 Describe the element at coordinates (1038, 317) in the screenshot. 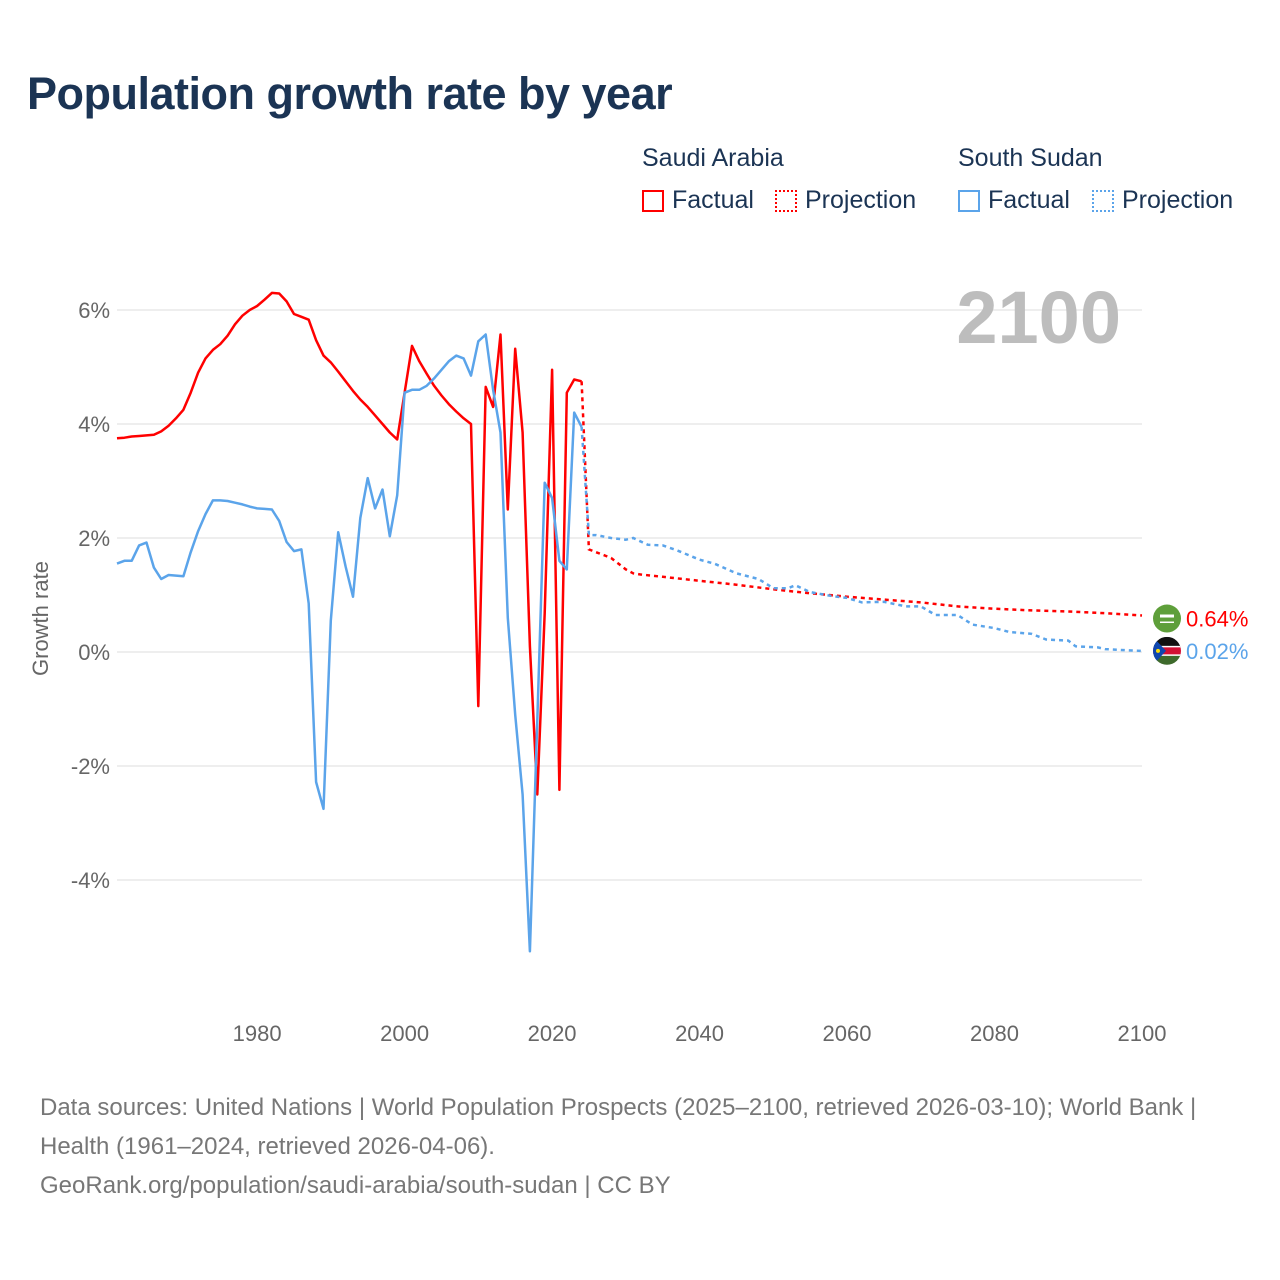

I see `current-year-display: 2100` at that location.